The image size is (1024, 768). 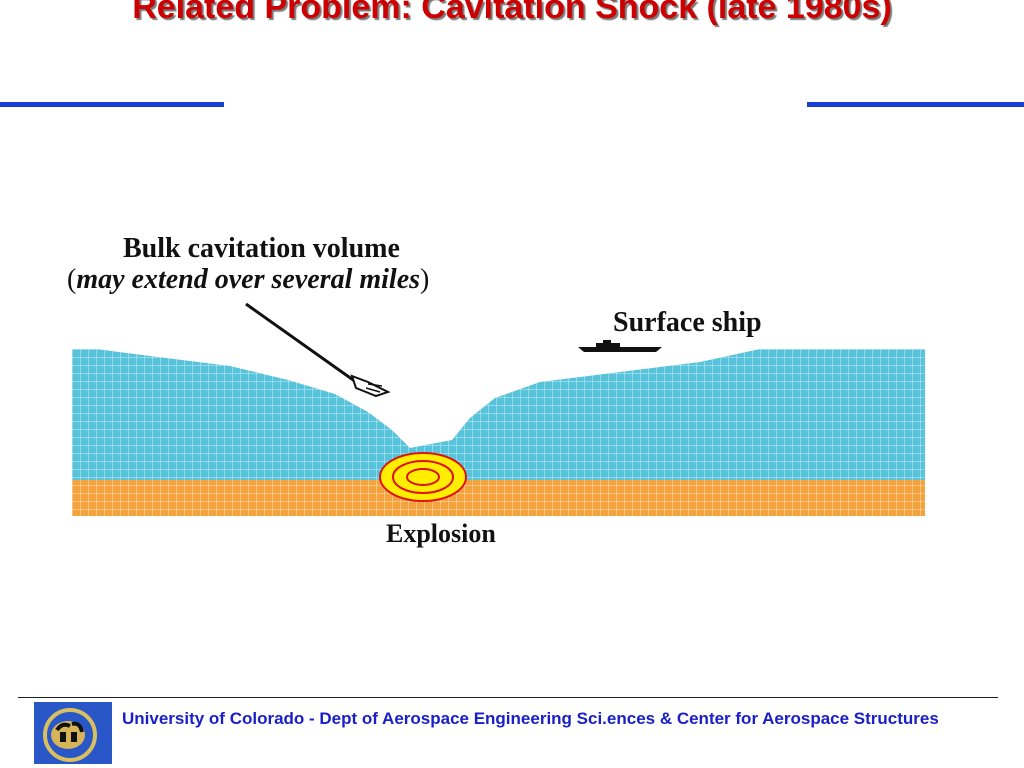 What do you see at coordinates (318, 350) in the screenshot?
I see `pointer-arrow` at bounding box center [318, 350].